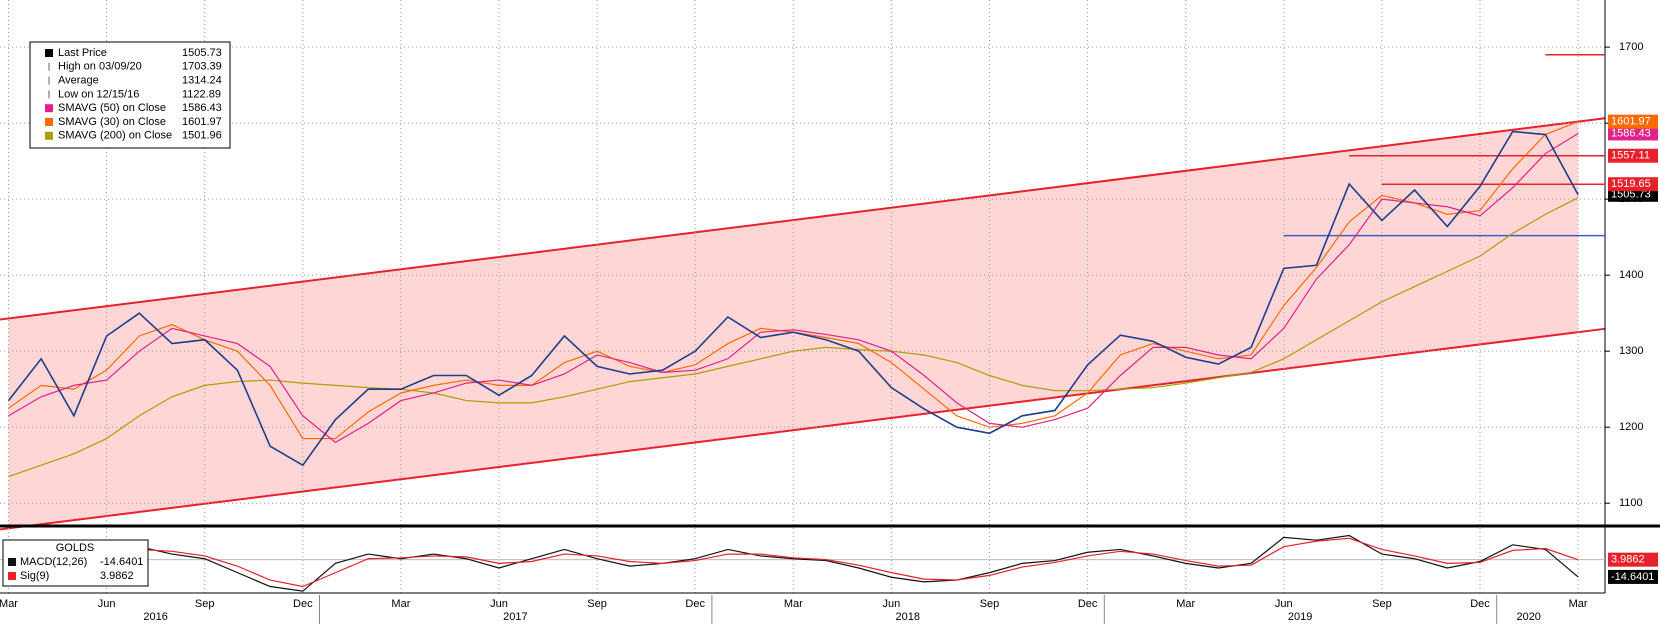  I want to click on macd-legend: GOLDS MACD(12,26) -14.6401 Sig(9) 3.9862, so click(75, 563).